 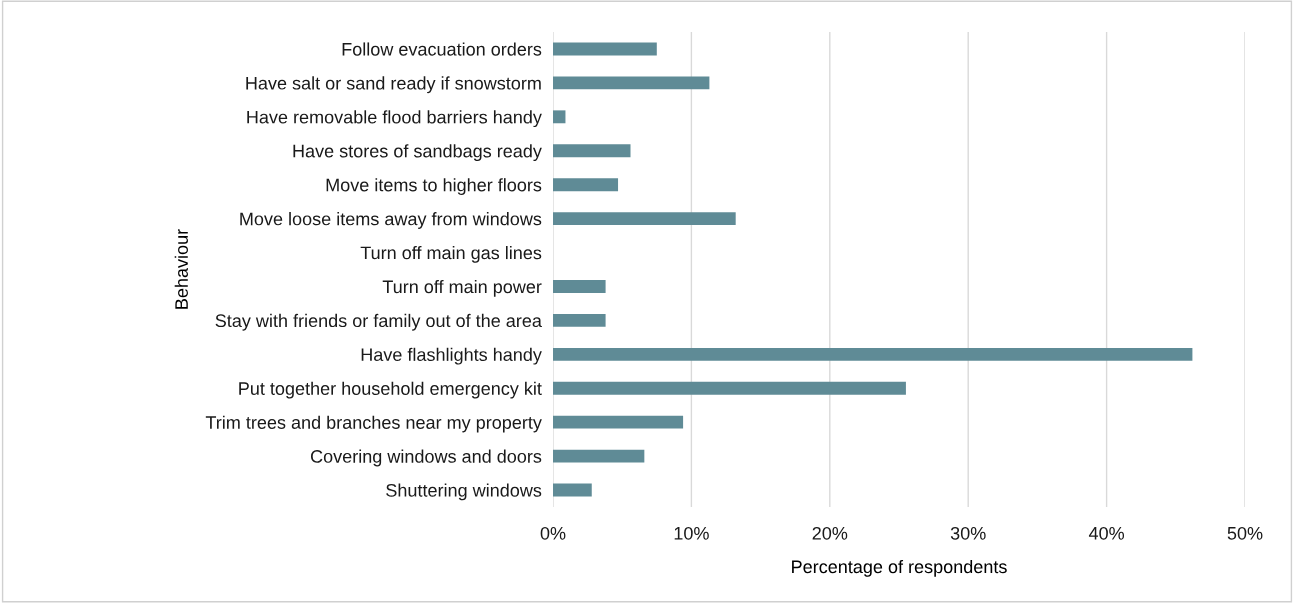 I want to click on x-tick-label: 20%, so click(x=830, y=533).